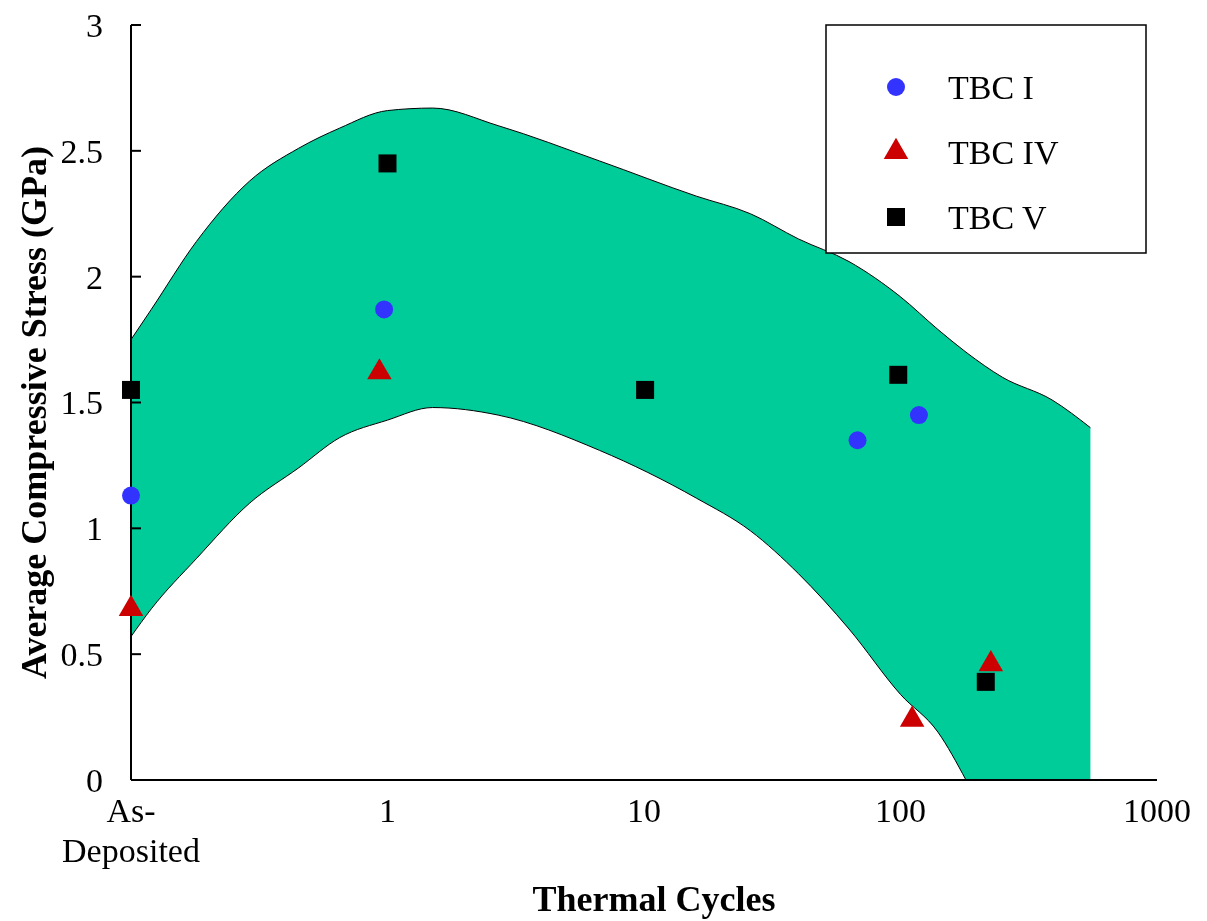  What do you see at coordinates (81, 403) in the screenshot?
I see `y-tick-label: 1.5` at bounding box center [81, 403].